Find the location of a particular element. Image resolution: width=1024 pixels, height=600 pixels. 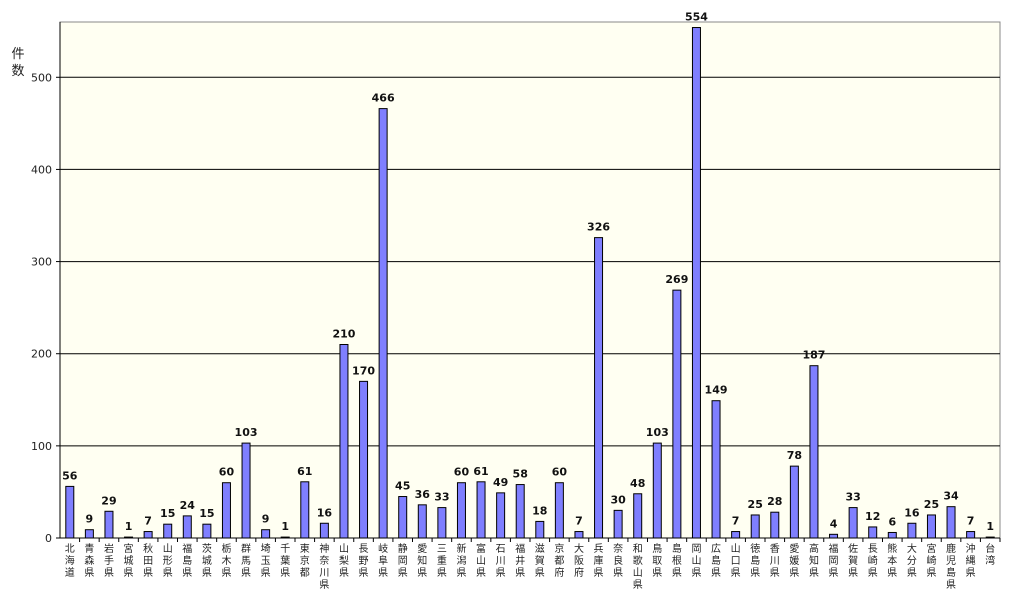

bar-大阪府 is located at coordinates (579, 535).